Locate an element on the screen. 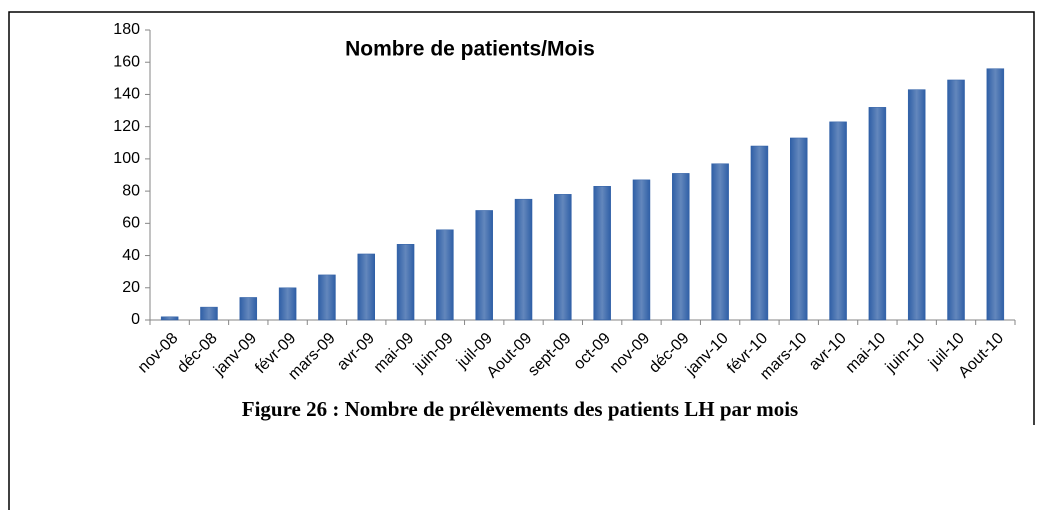 The width and height of the screenshot is (1043, 510). x-tick-label: janv-09 is located at coordinates (235, 355).